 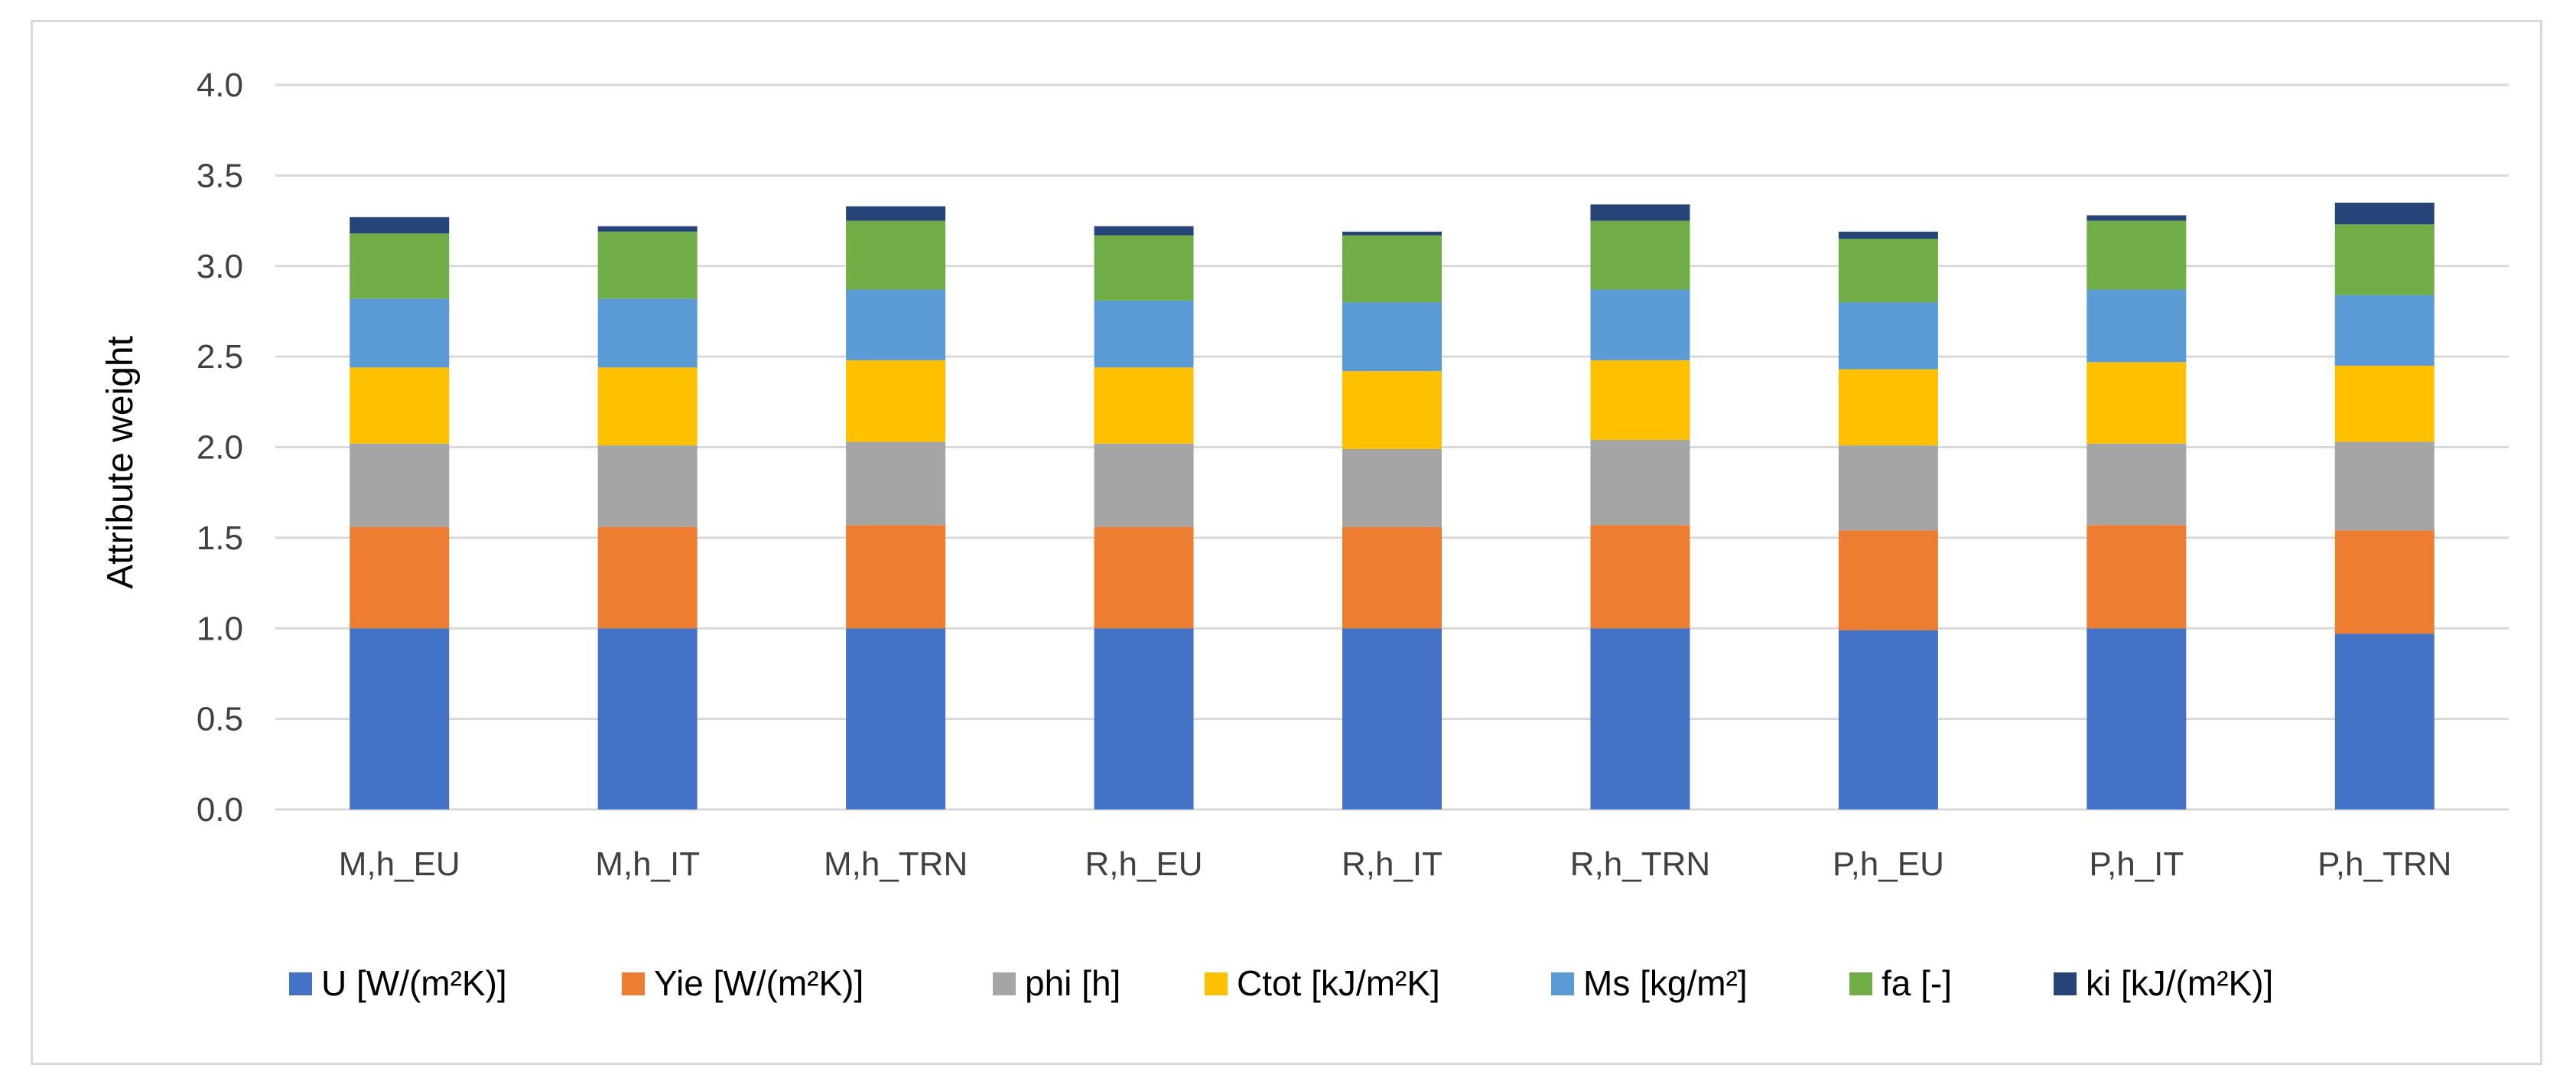 What do you see at coordinates (1888, 864) in the screenshot?
I see `x-tick-label: P,h_EU` at bounding box center [1888, 864].